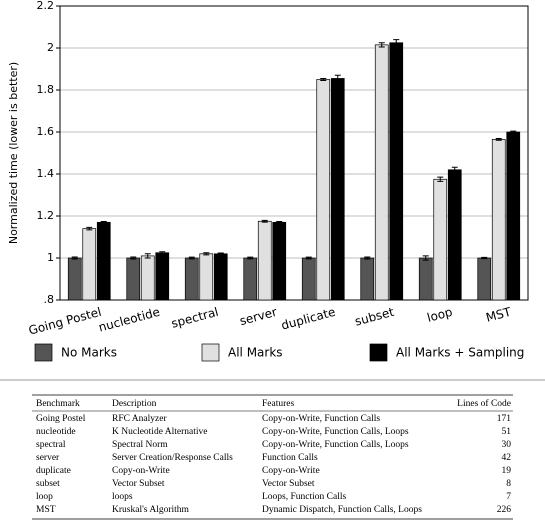 The height and width of the screenshot is (524, 545). Describe the element at coordinates (46, 510) in the screenshot. I see `table-cell: MST` at that location.